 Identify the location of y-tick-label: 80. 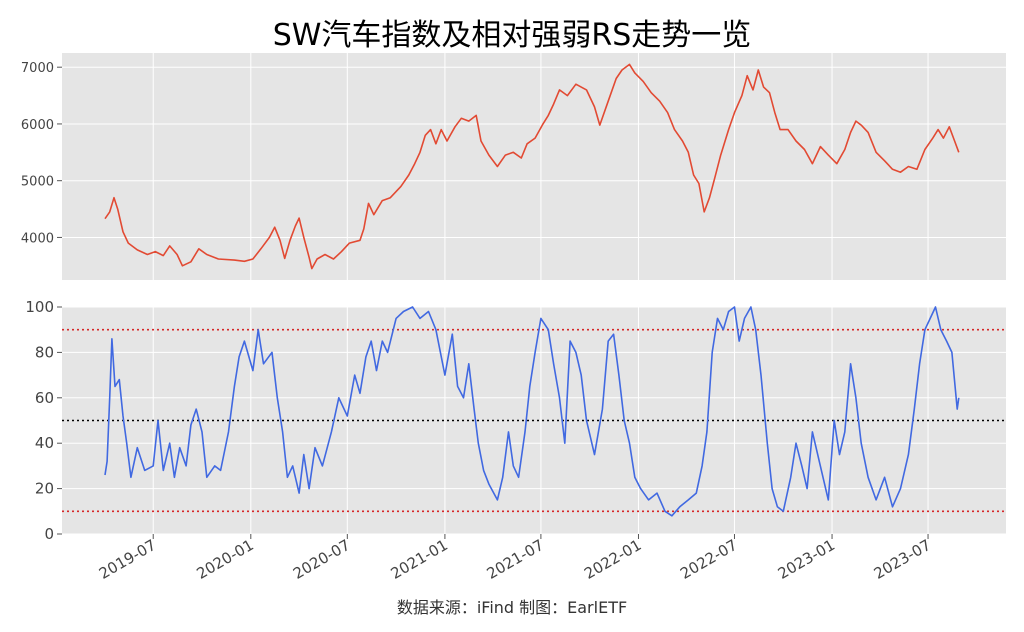
(44, 352).